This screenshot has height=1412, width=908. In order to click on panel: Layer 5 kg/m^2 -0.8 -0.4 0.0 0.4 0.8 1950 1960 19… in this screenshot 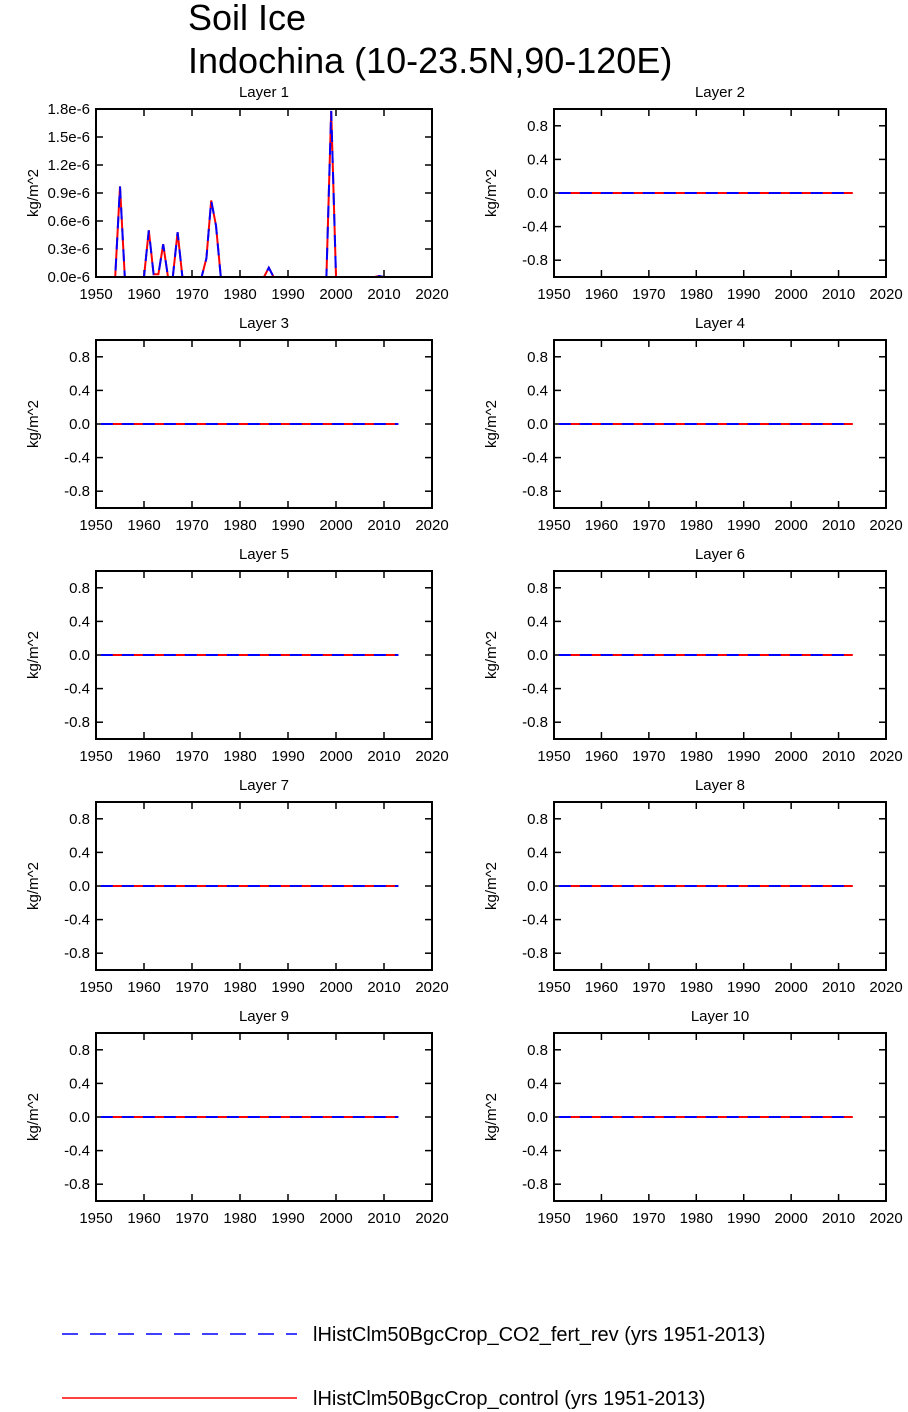, I will do `click(237, 655)`.